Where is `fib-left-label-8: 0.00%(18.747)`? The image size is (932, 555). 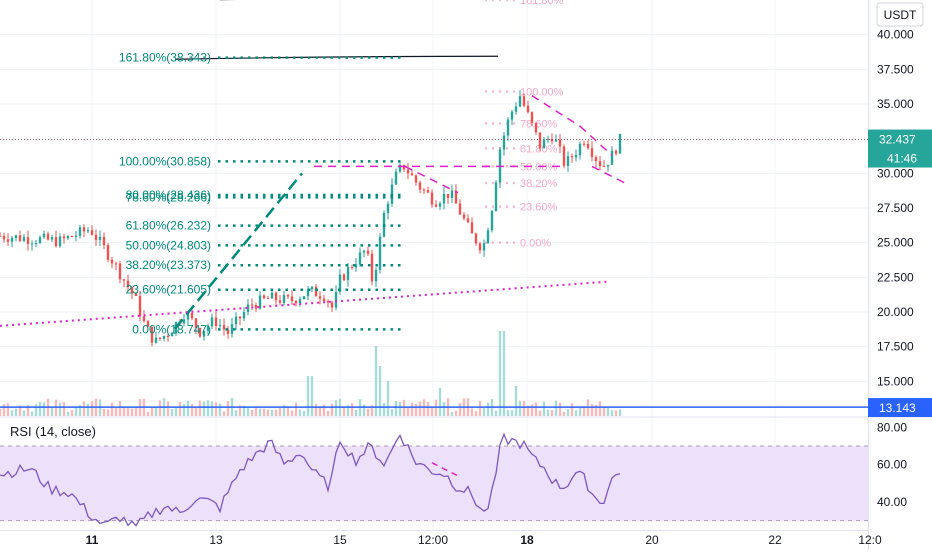
fib-left-label-8: 0.00%(18.747) is located at coordinates (171, 329).